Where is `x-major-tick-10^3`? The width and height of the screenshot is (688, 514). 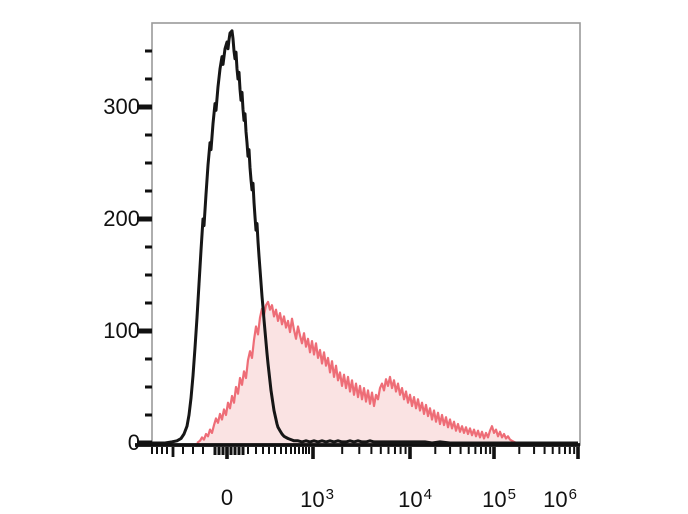 x-major-tick-10^3 is located at coordinates (313, 453).